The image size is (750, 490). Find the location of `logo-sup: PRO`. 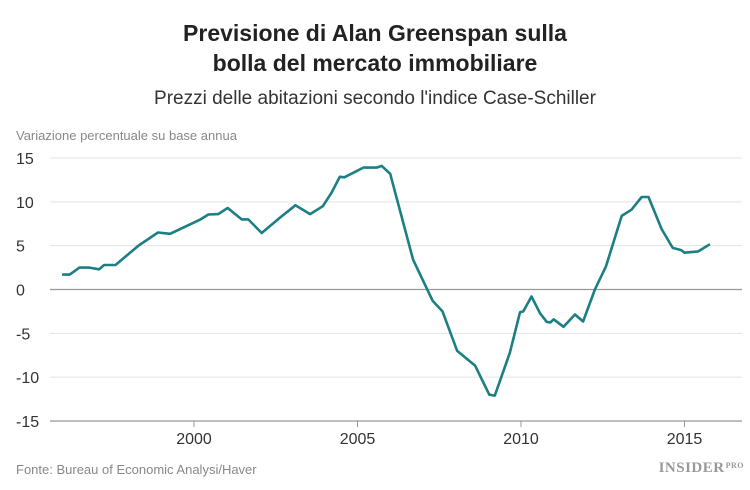

logo-sup: PRO is located at coordinates (734, 465).